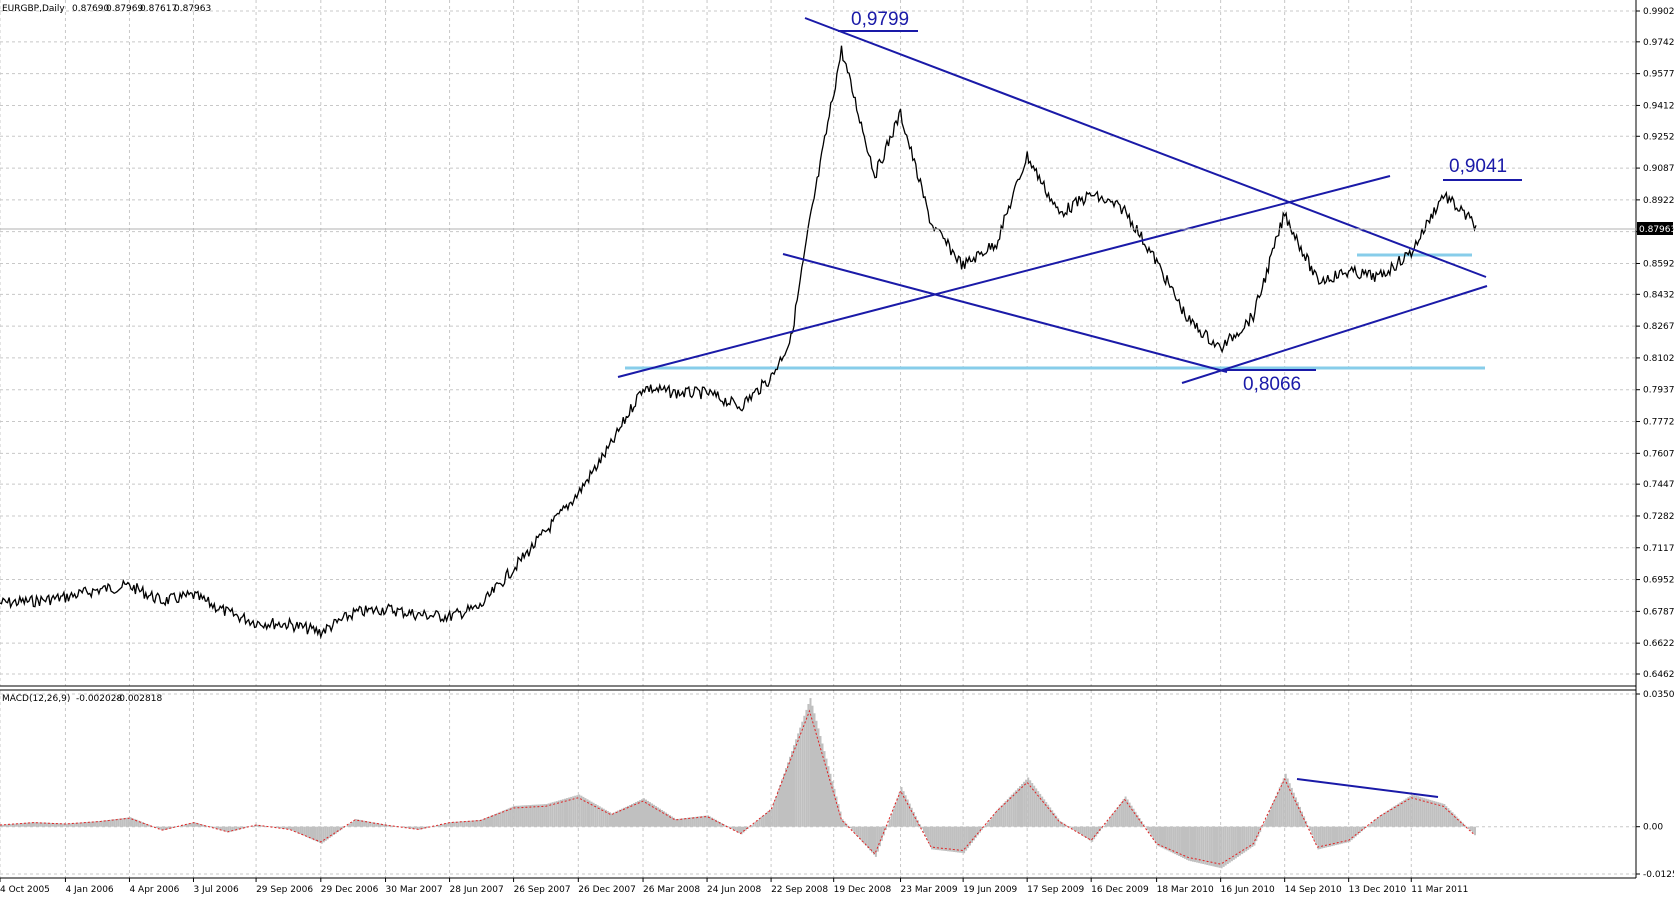 This screenshot has width=1674, height=898. Describe the element at coordinates (1005, 313) in the screenshot. I see `trend-line-falling-lower` at that location.